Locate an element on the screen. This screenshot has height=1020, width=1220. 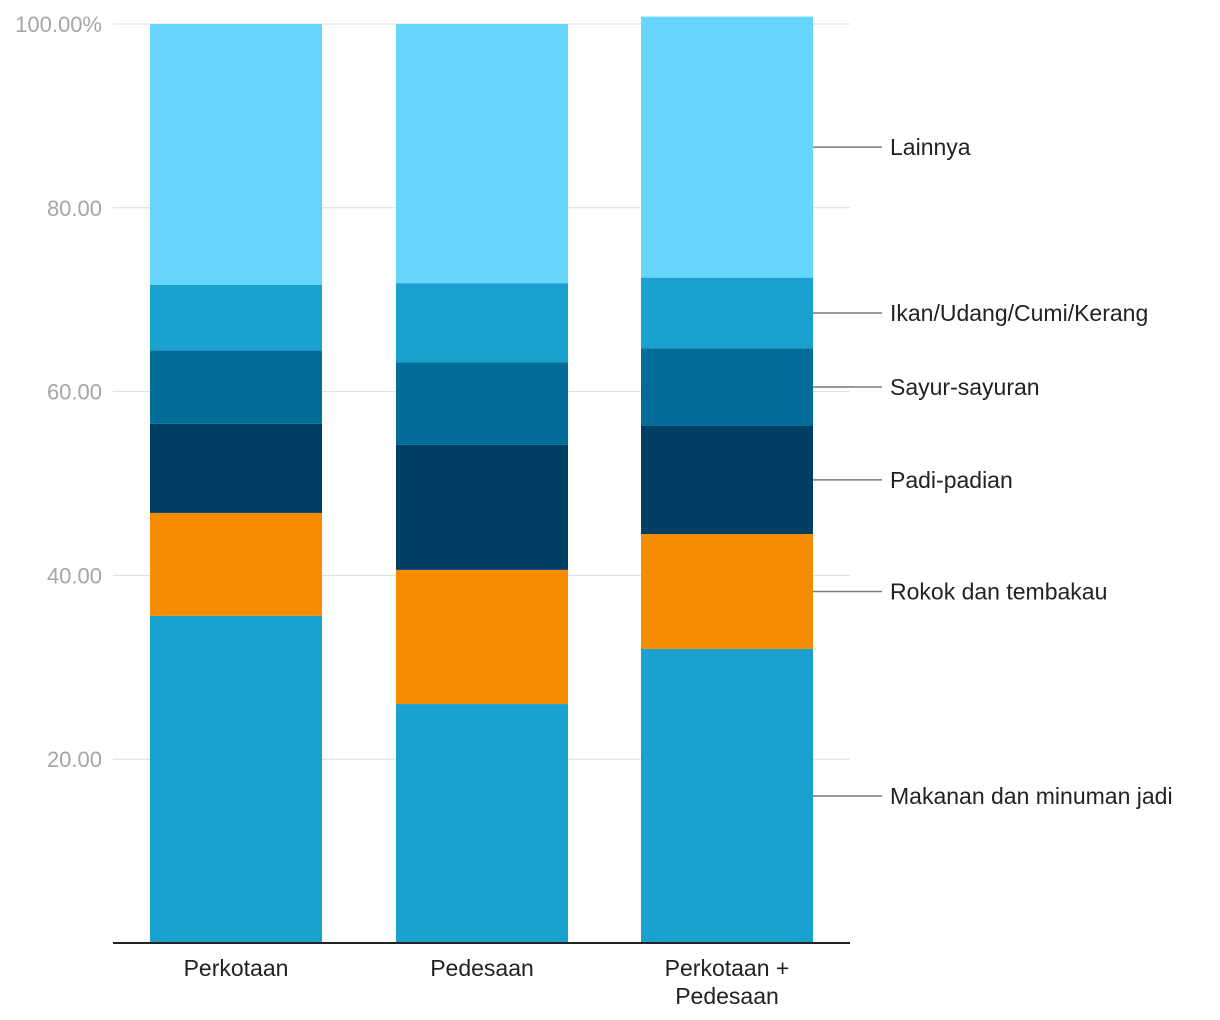
x-axis-categories: Perkotaan Pedesaan Perkotaan +Pedesaan is located at coordinates (487, 982).